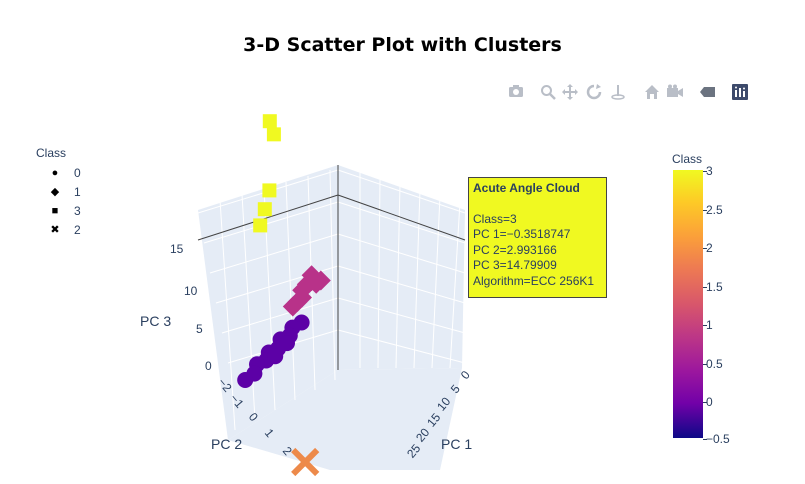 The image size is (805, 484). What do you see at coordinates (51, 153) in the screenshot?
I see `legend-title: Class` at bounding box center [51, 153].